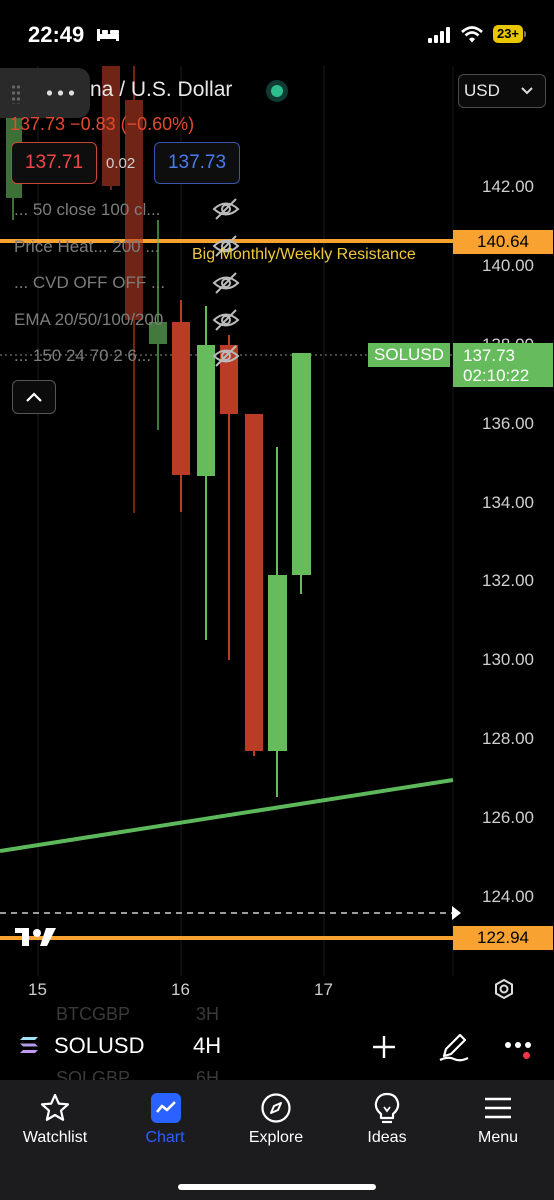 The height and width of the screenshot is (1200, 554). Describe the element at coordinates (37, 989) in the screenshot. I see `time-axis-tick: 15` at that location.